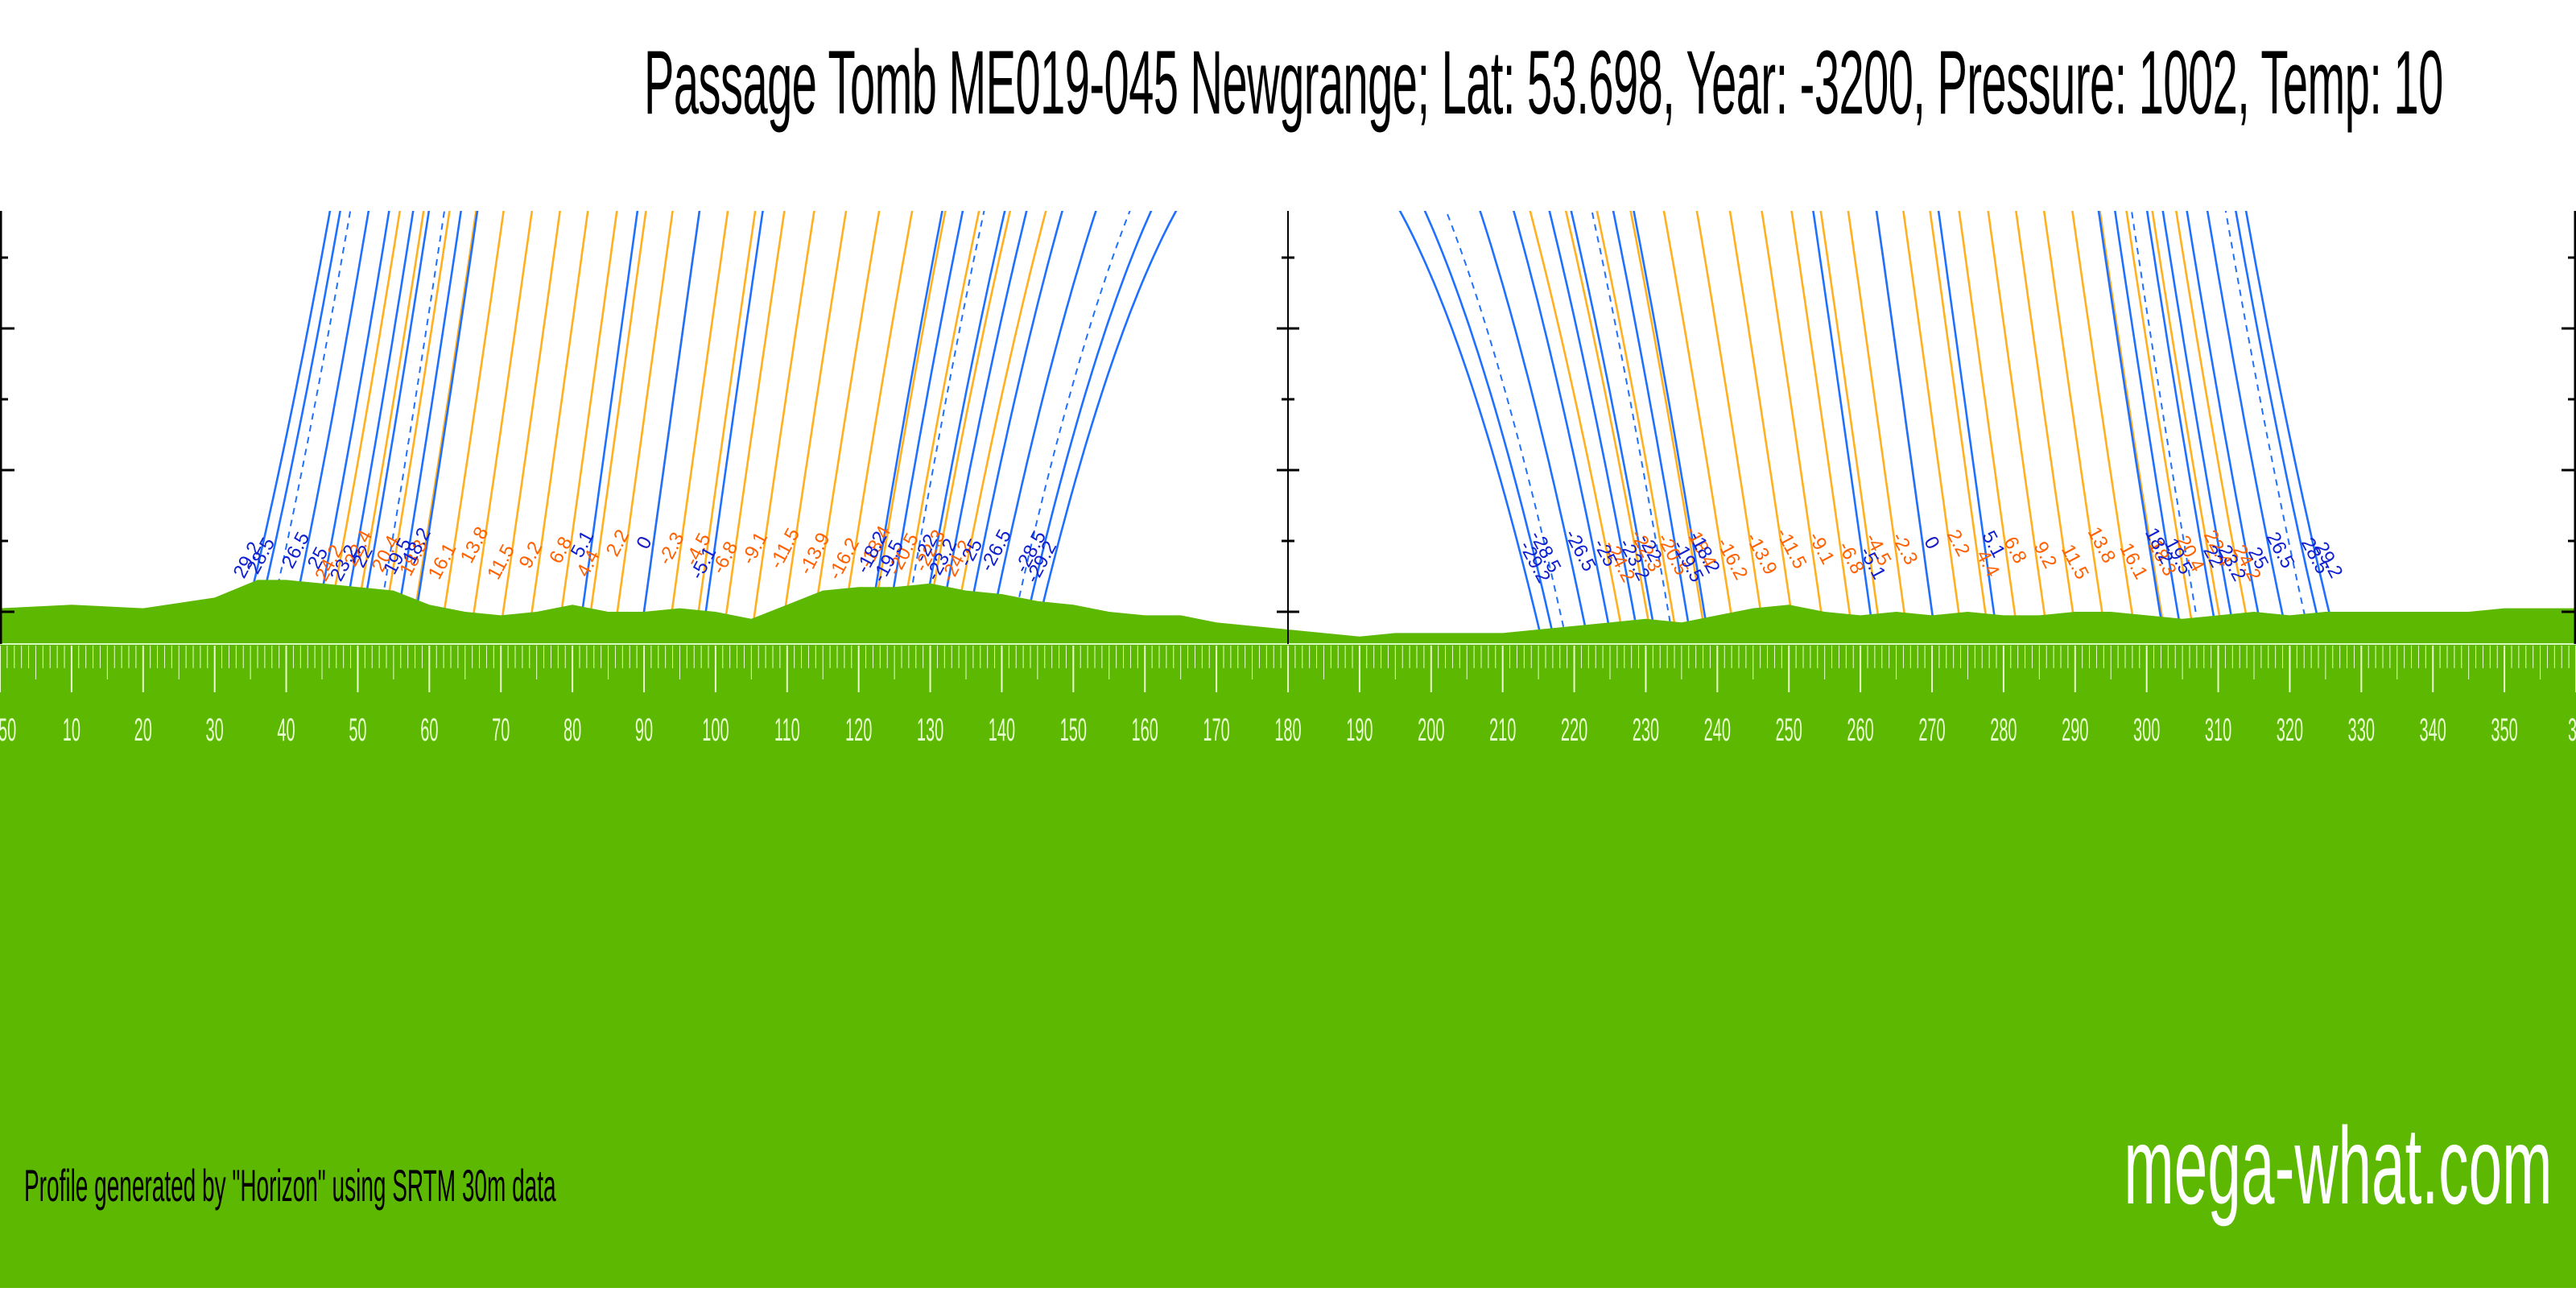 The image size is (2576, 1292). What do you see at coordinates (1502, 729) in the screenshot?
I see `azimuth-tick-label-210: 210` at bounding box center [1502, 729].